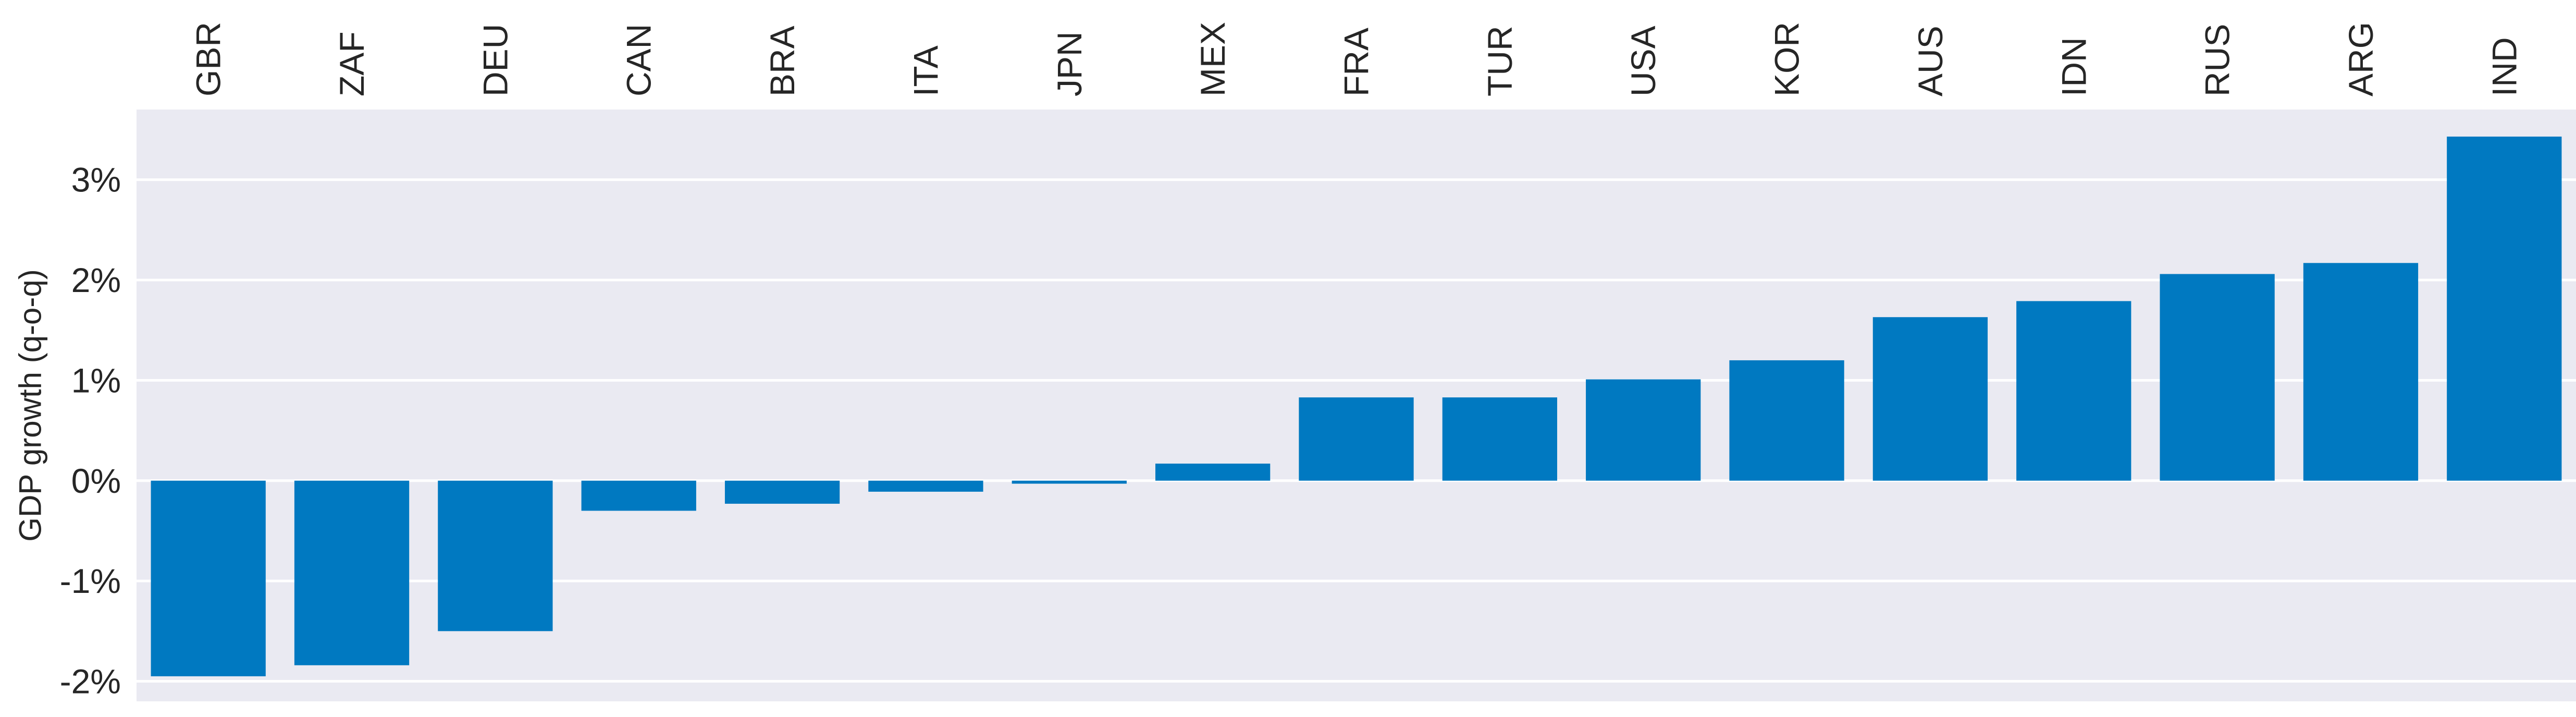  Describe the element at coordinates (208, 578) in the screenshot. I see `bar-gbr` at that location.